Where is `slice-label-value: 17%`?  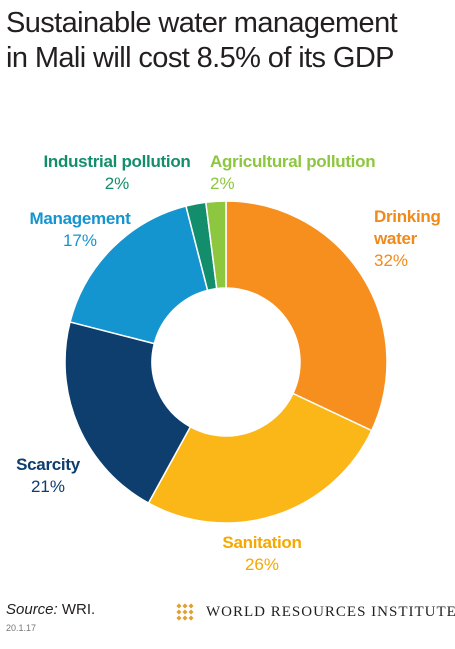
slice-label-value: 17% is located at coordinates (80, 240).